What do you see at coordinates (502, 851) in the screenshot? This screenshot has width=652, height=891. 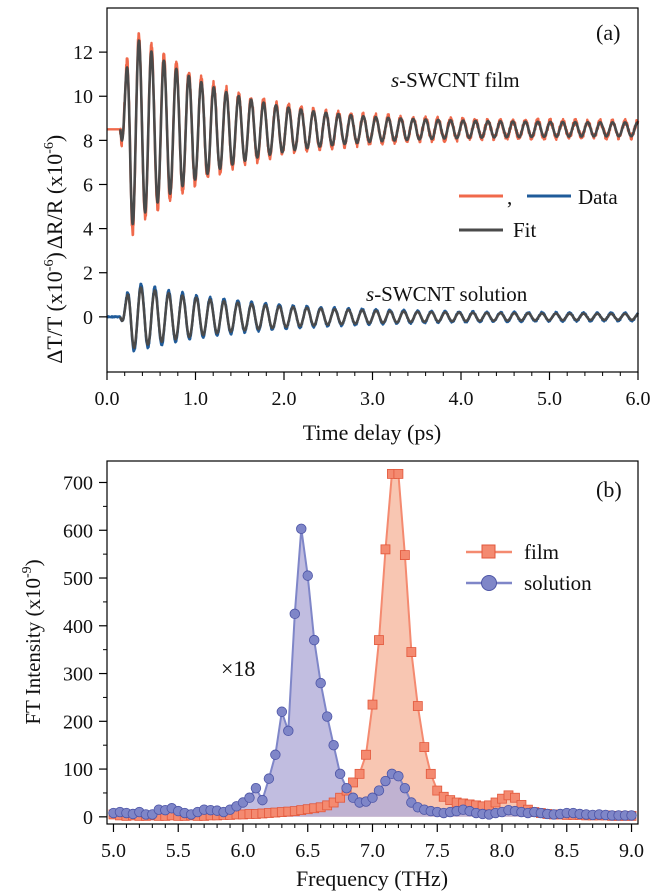 I see `x-tick-label-b: 8.0` at bounding box center [502, 851].